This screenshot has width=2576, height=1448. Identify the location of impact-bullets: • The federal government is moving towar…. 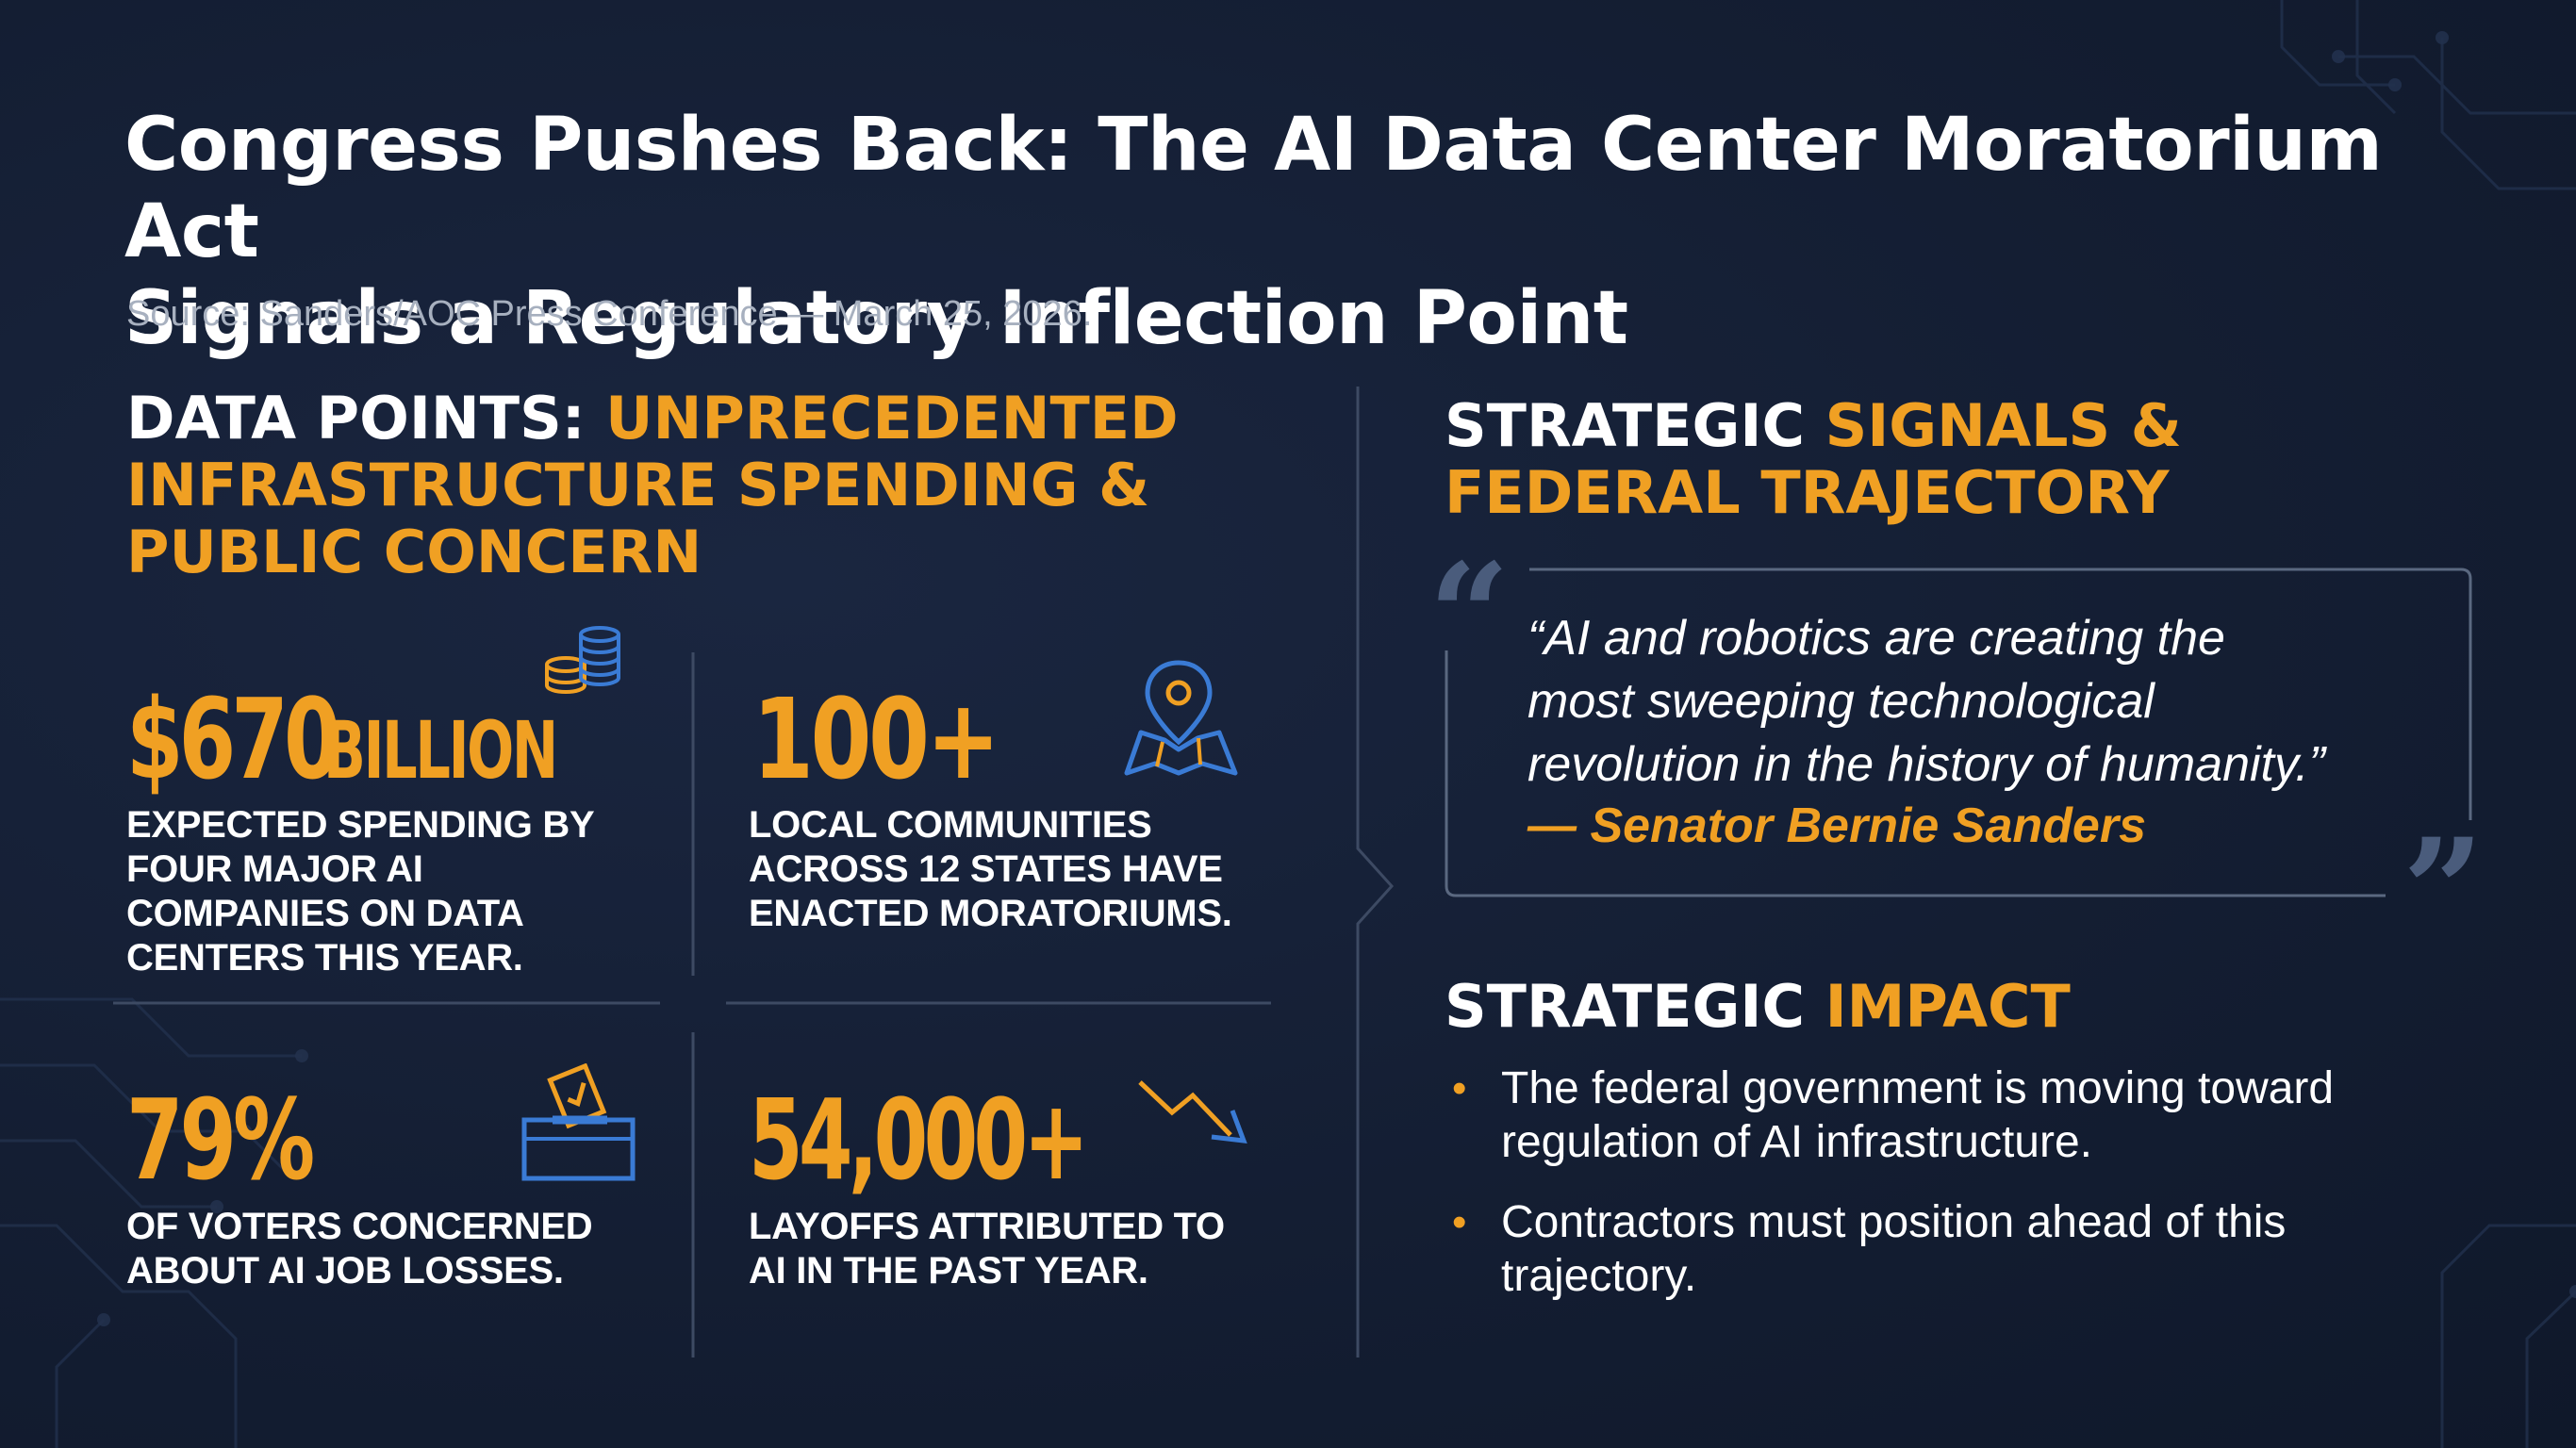
(1987, 1195).